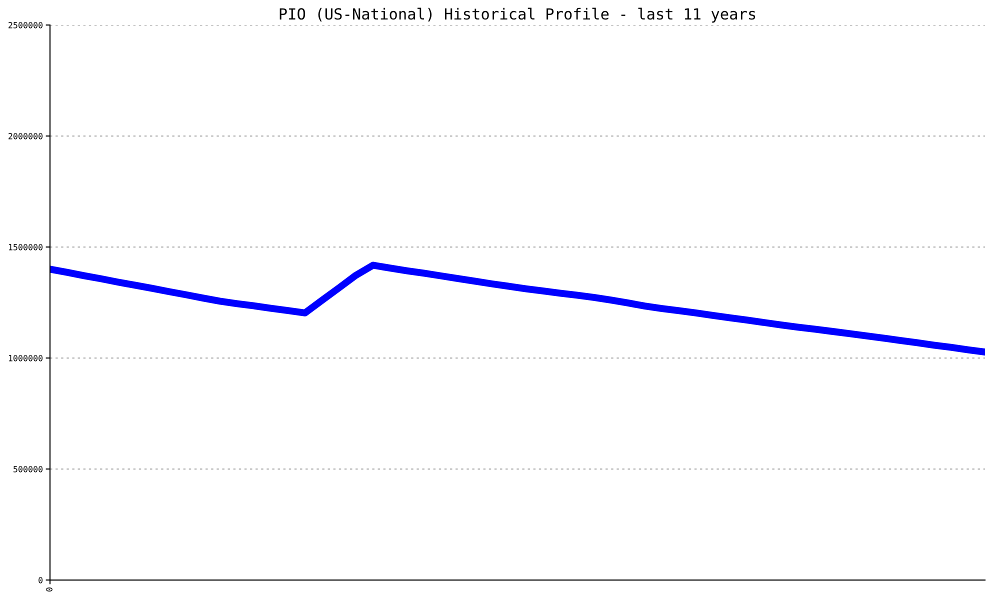  What do you see at coordinates (25, 25) in the screenshot?
I see `y-tick-label: 2500000` at bounding box center [25, 25].